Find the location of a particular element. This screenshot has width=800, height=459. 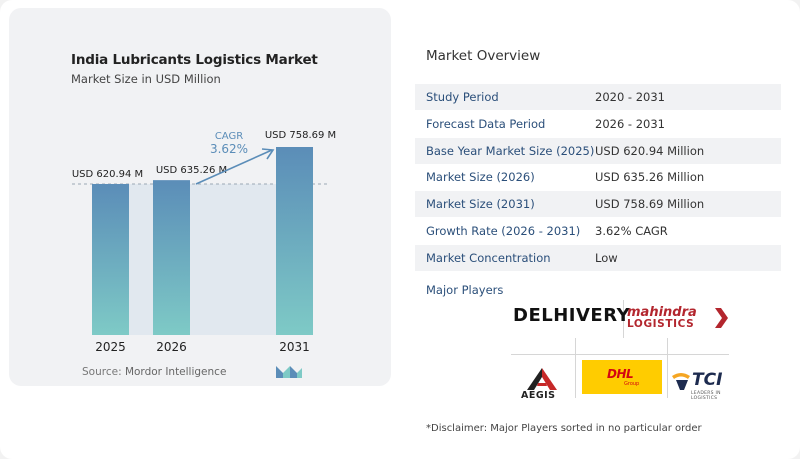

dhl-logo-sub: Group is located at coordinates (632, 384).